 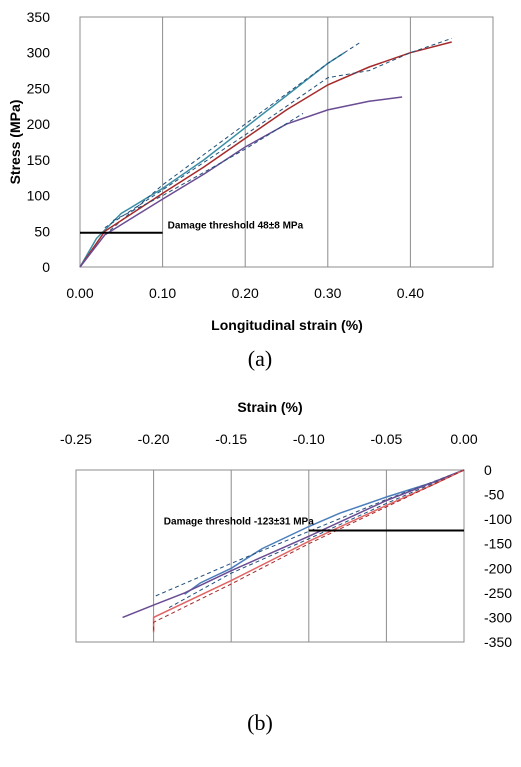 What do you see at coordinates (498, 519) in the screenshot?
I see `y-tick-label: -100` at bounding box center [498, 519].